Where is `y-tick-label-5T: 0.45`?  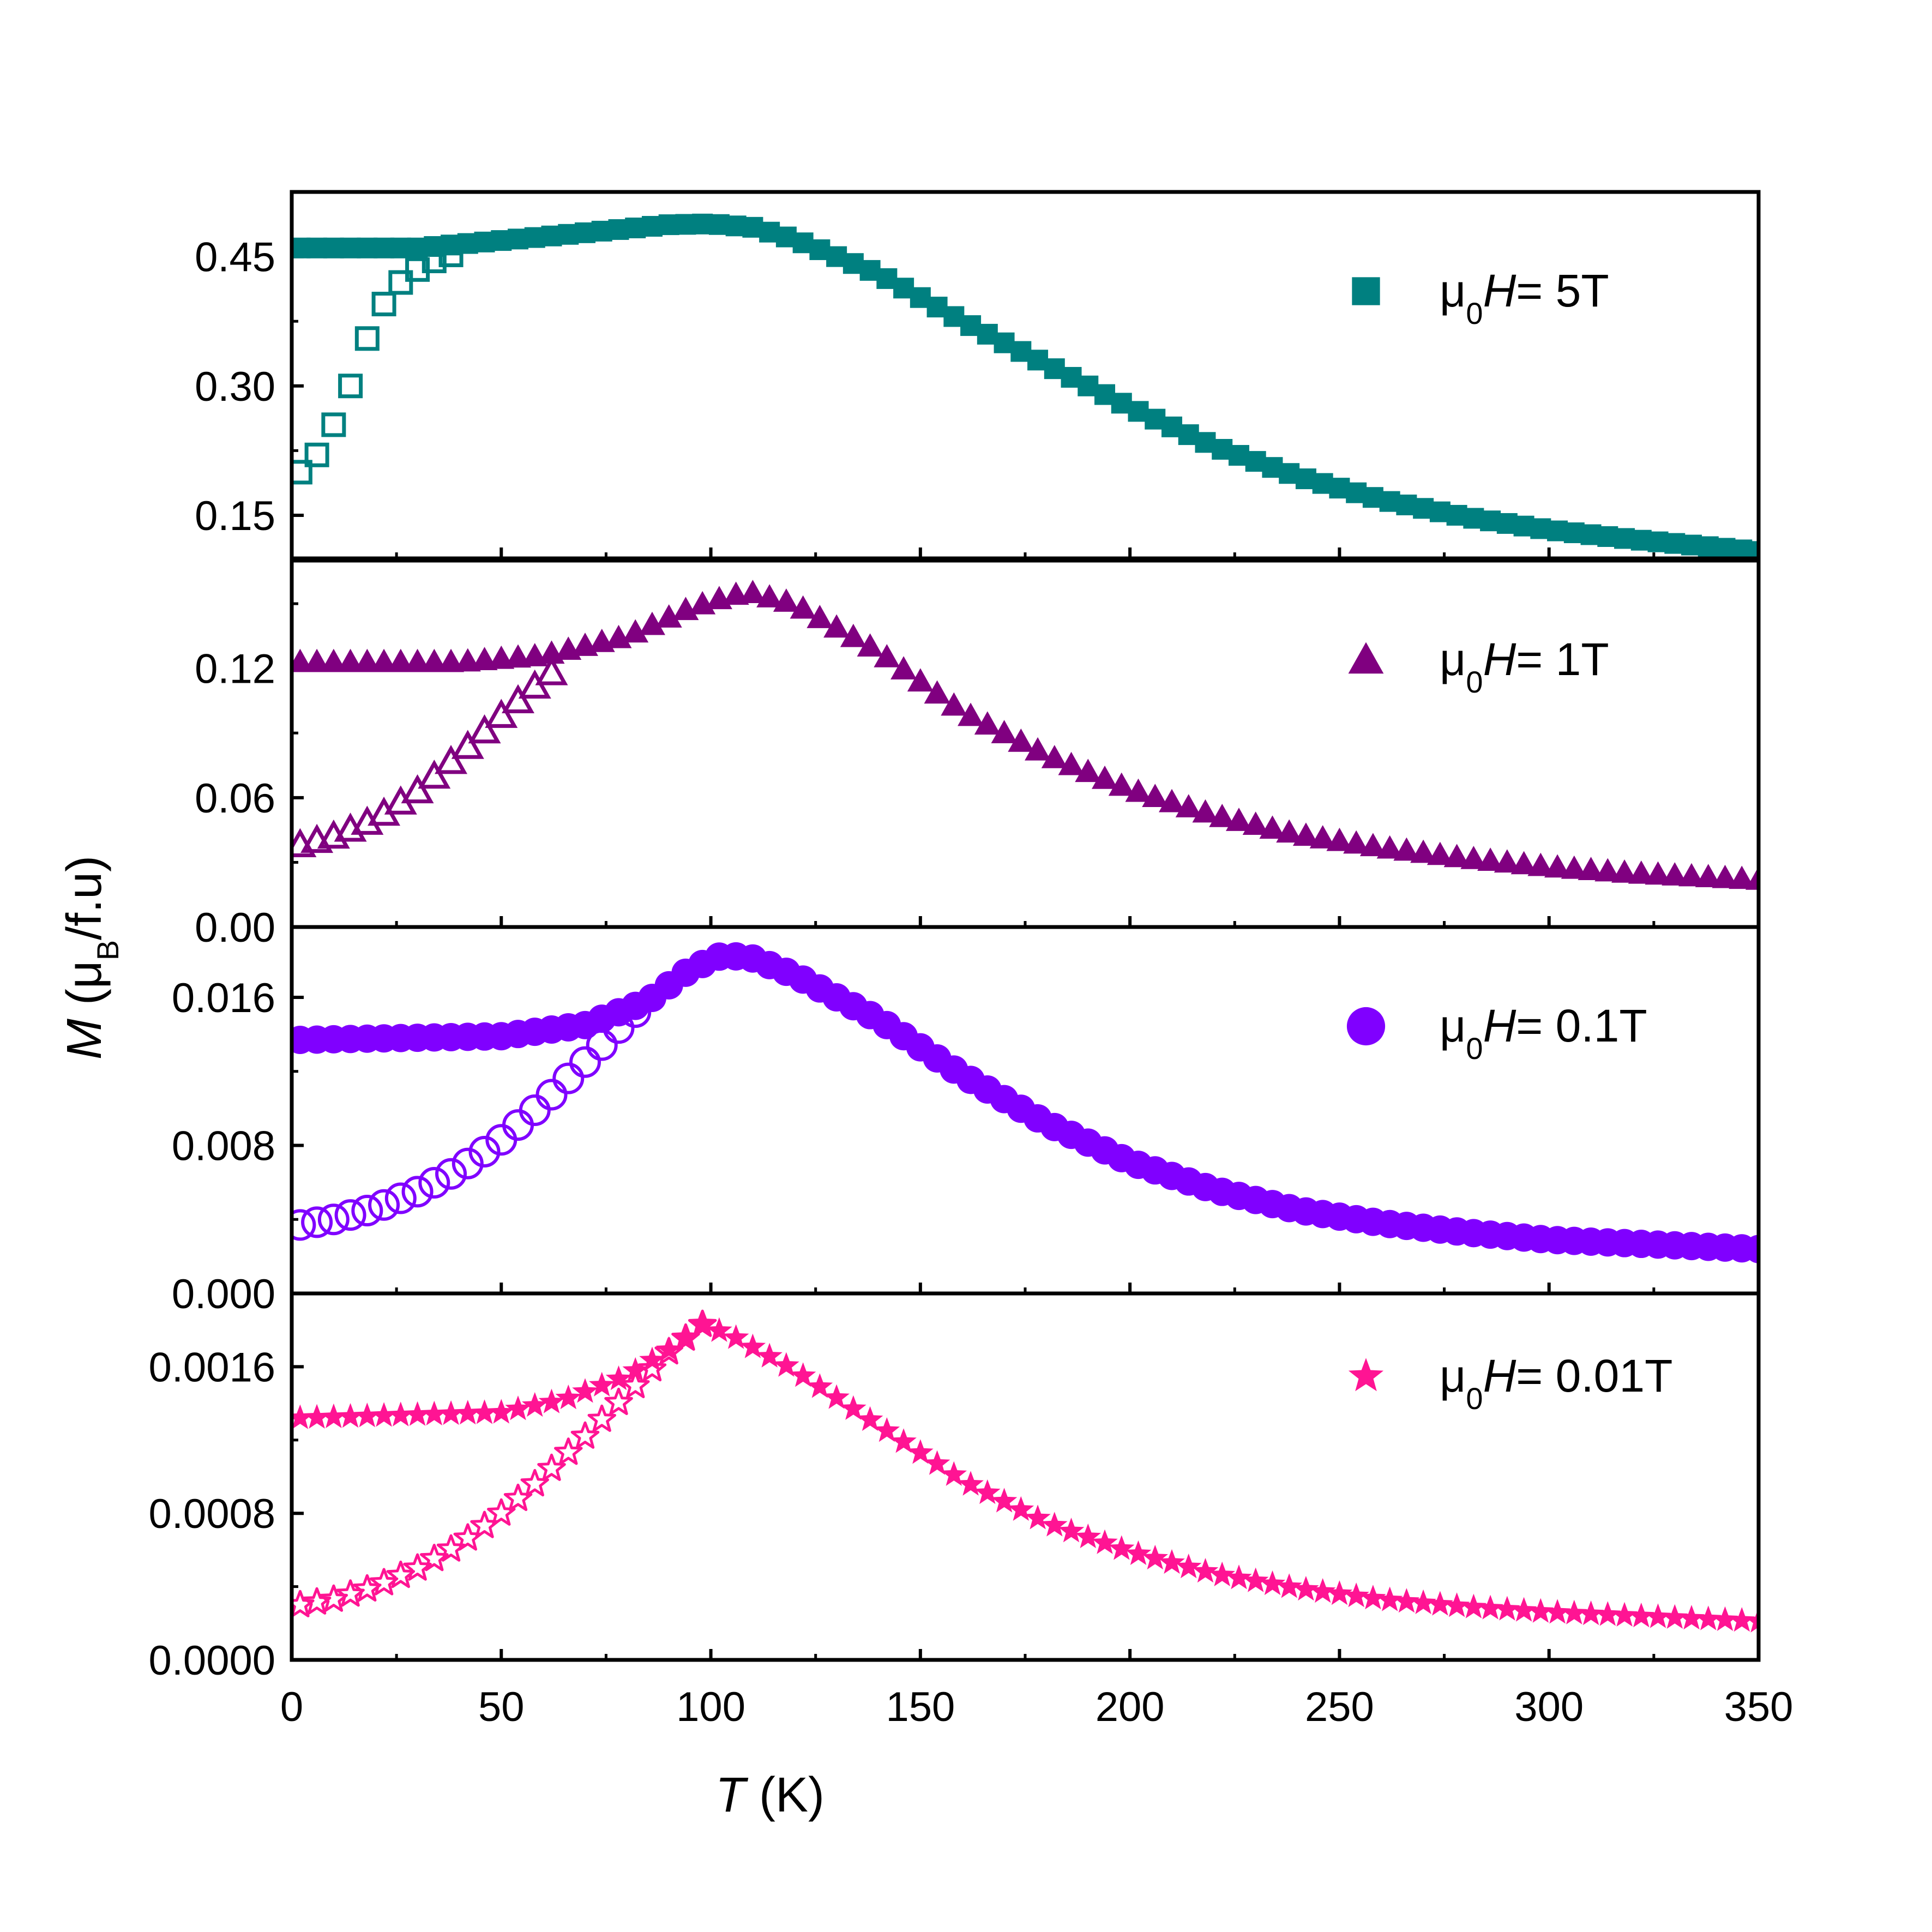
y-tick-label-5T: 0.45 is located at coordinates (235, 257).